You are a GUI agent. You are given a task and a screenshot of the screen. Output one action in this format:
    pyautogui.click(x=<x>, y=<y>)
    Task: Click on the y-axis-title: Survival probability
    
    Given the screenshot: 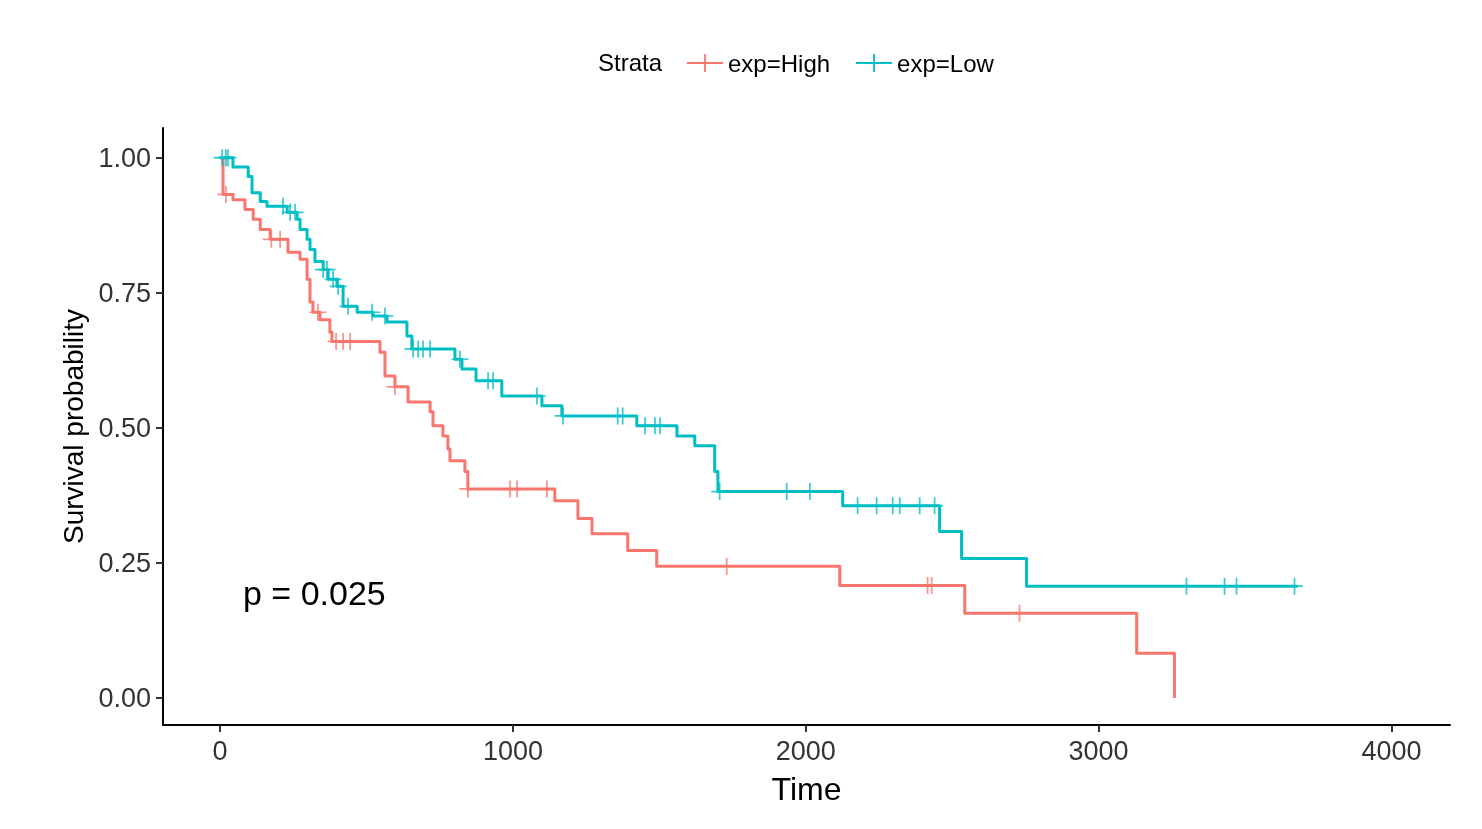 What is the action you would take?
    pyautogui.click(x=74, y=426)
    